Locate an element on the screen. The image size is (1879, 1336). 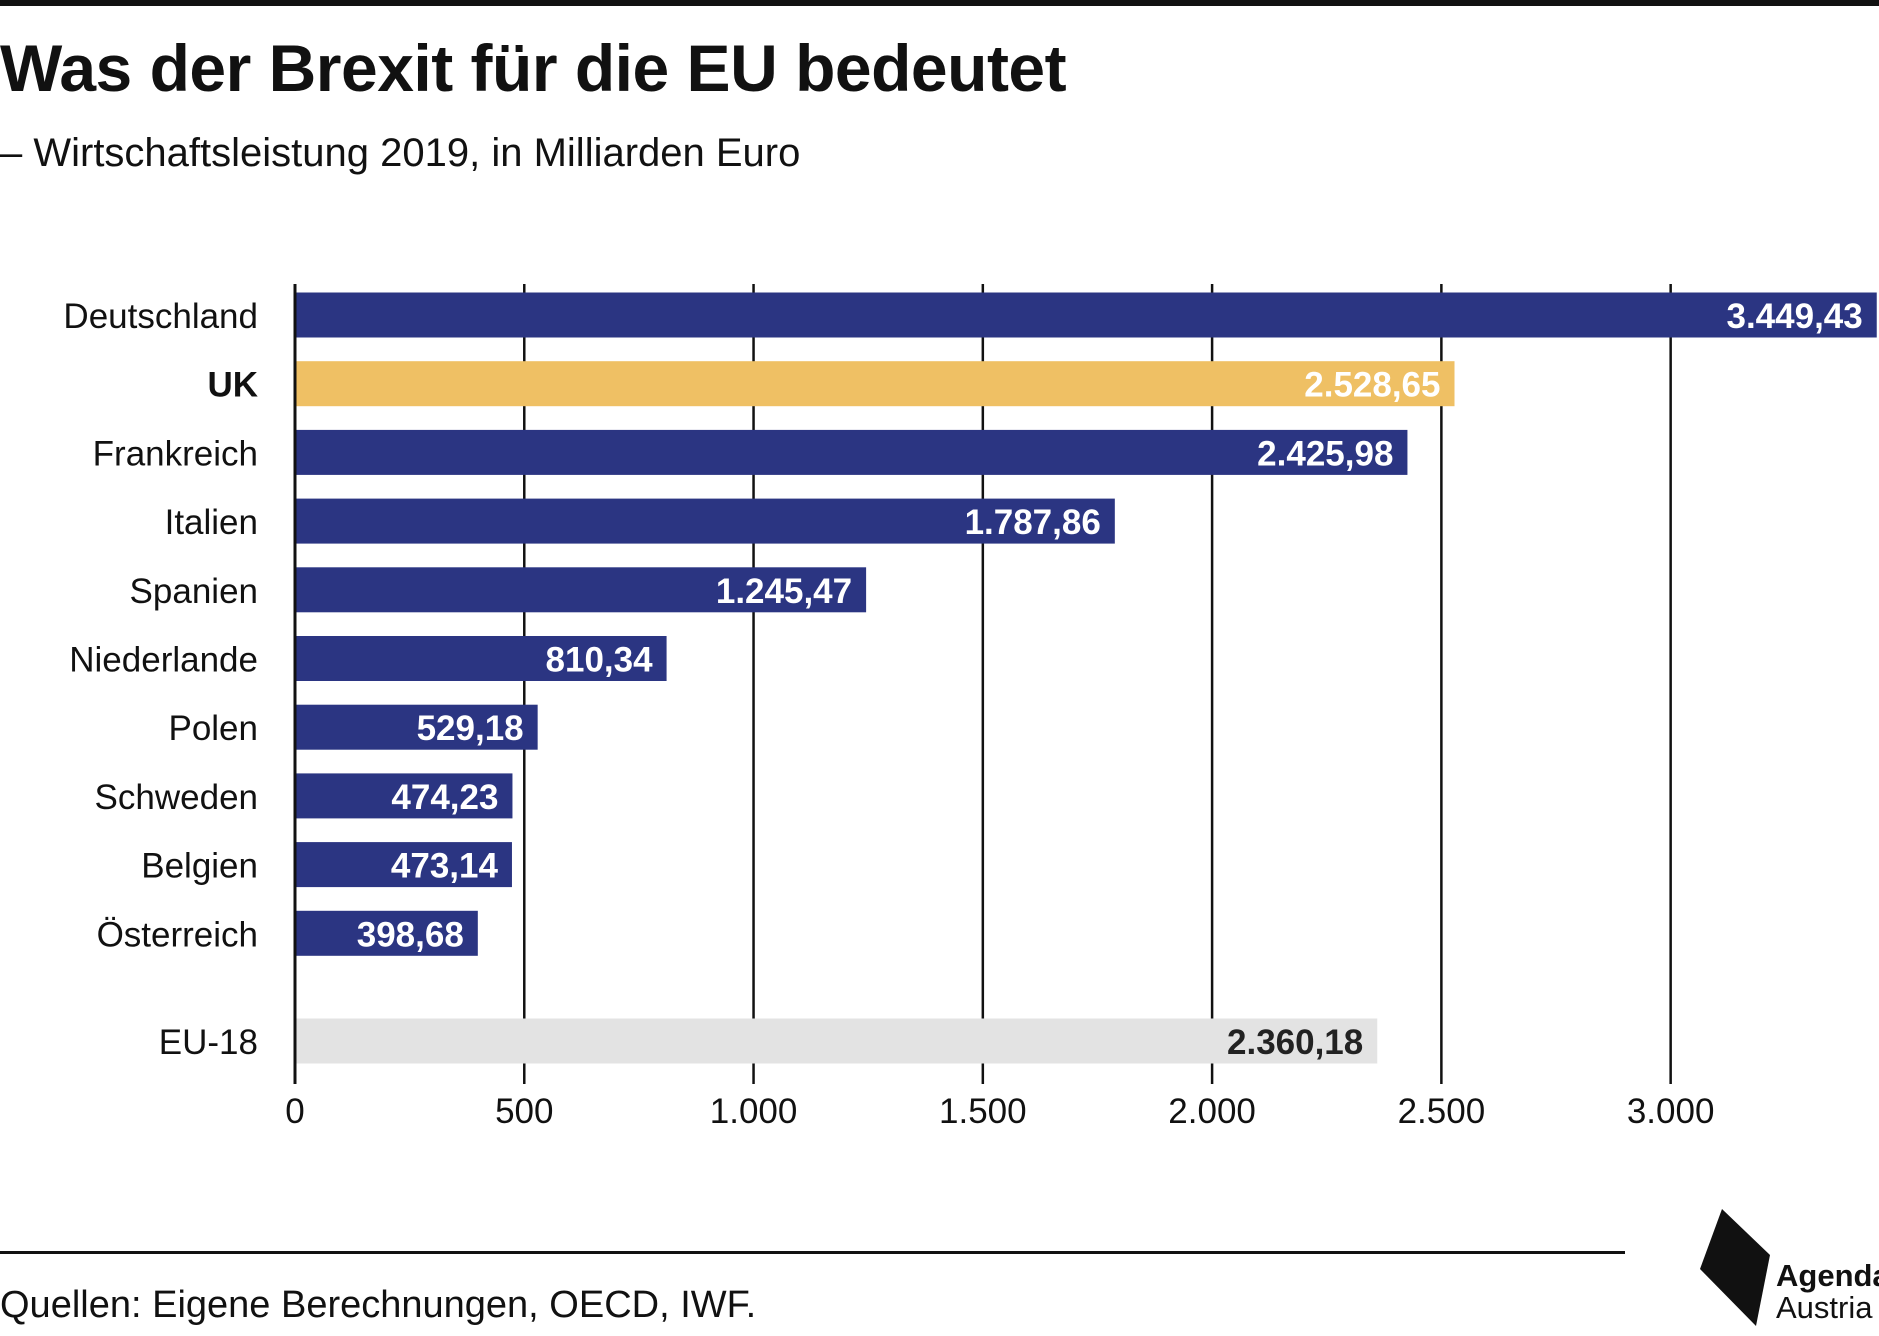
category-label: Niederlande is located at coordinates (163, 660).